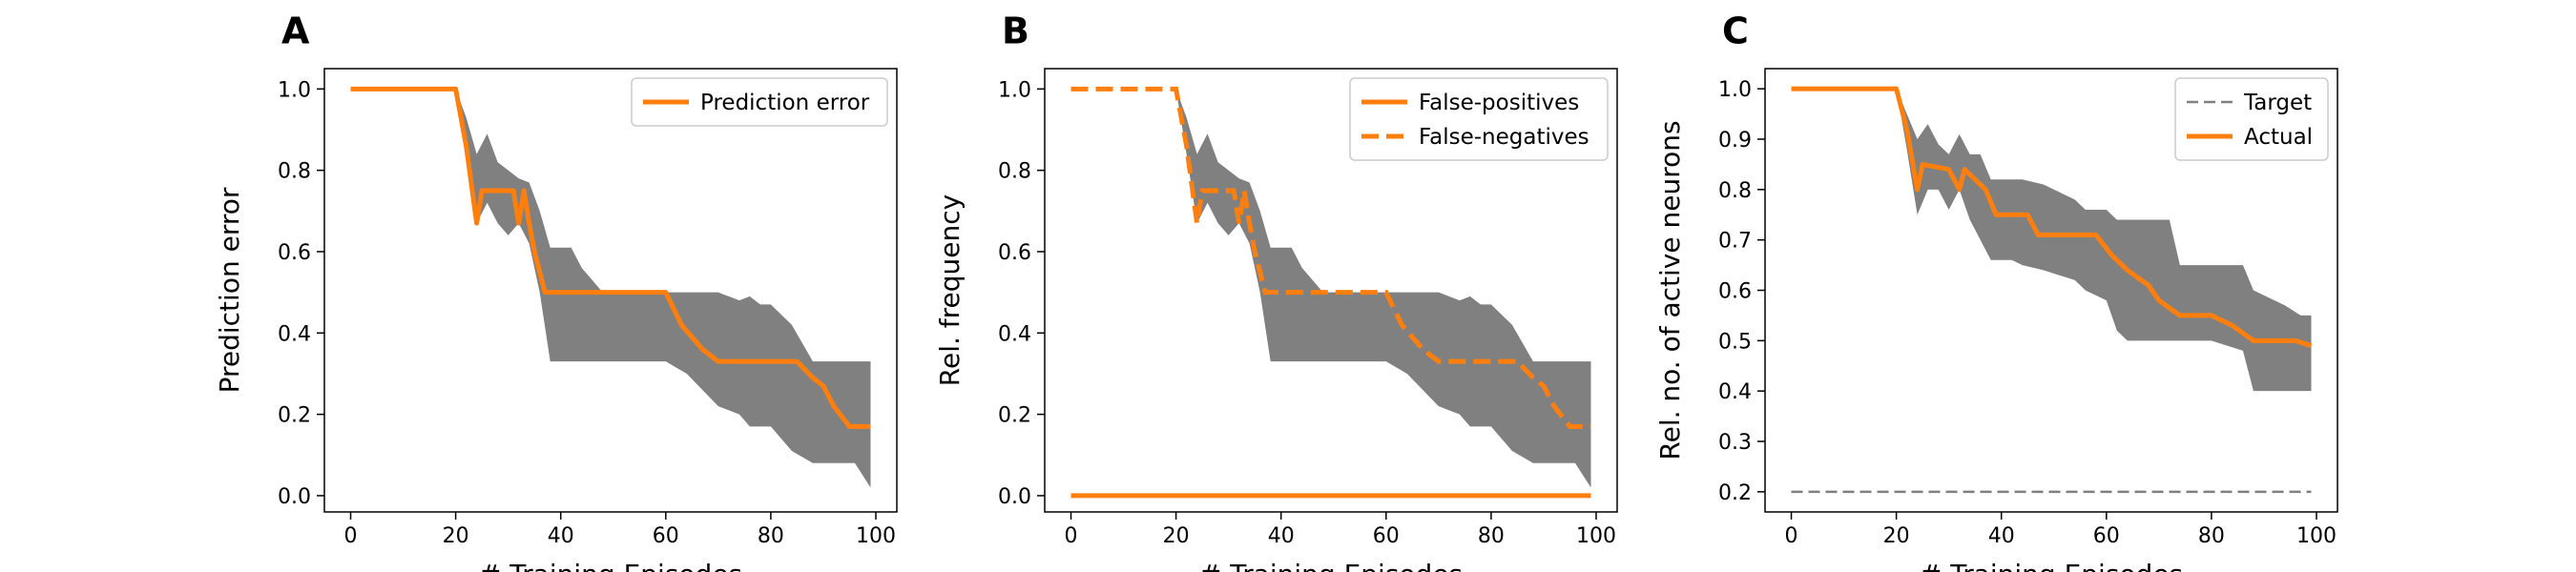 This screenshot has height=572, width=2576. Describe the element at coordinates (1735, 31) in the screenshot. I see `panel-letter: C` at that location.